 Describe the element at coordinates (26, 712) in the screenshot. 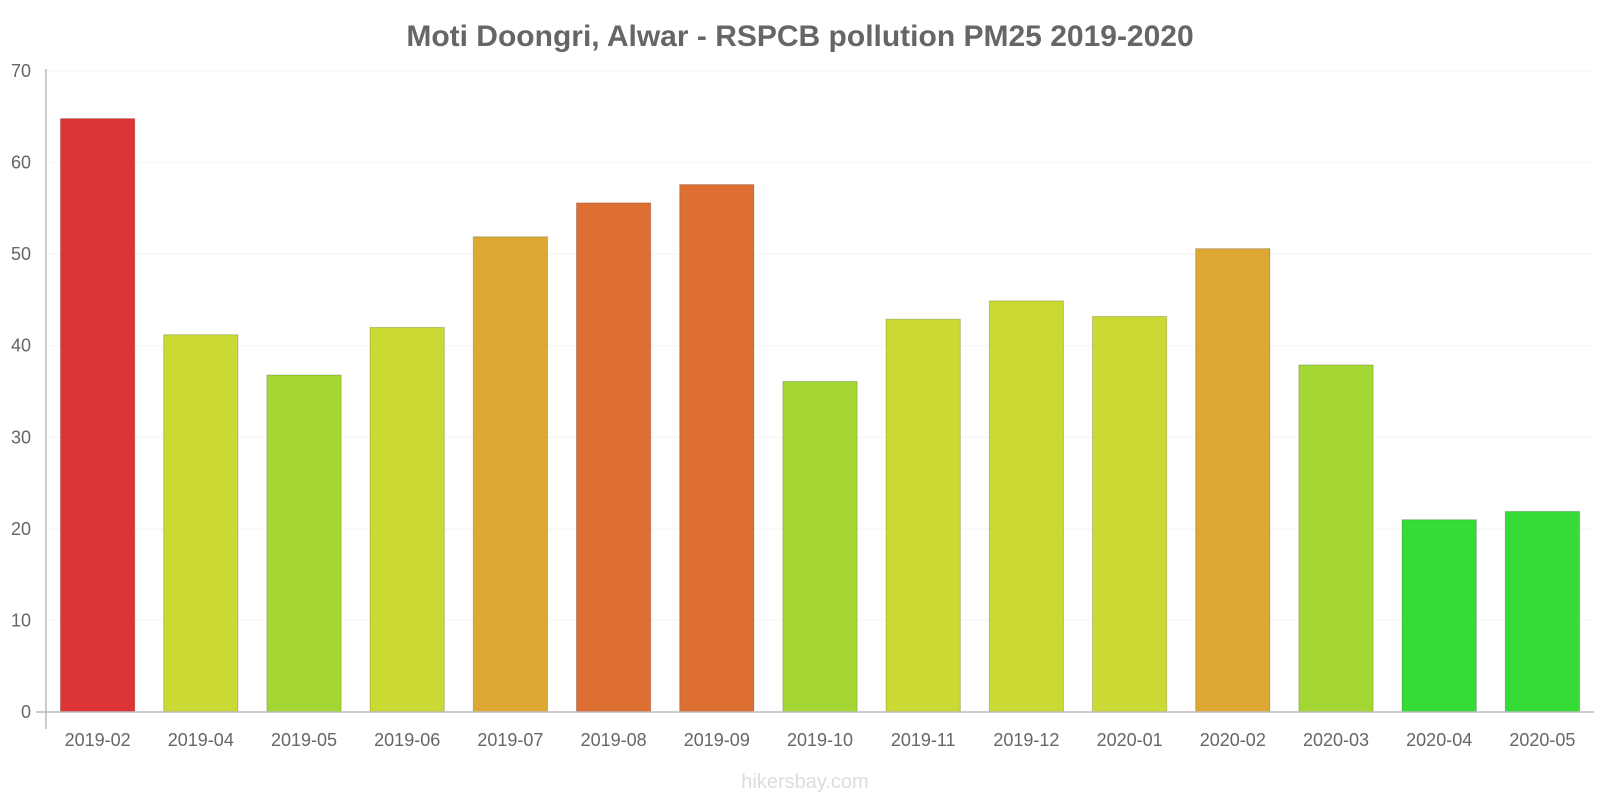

I see `y-tick-label: 0` at that location.